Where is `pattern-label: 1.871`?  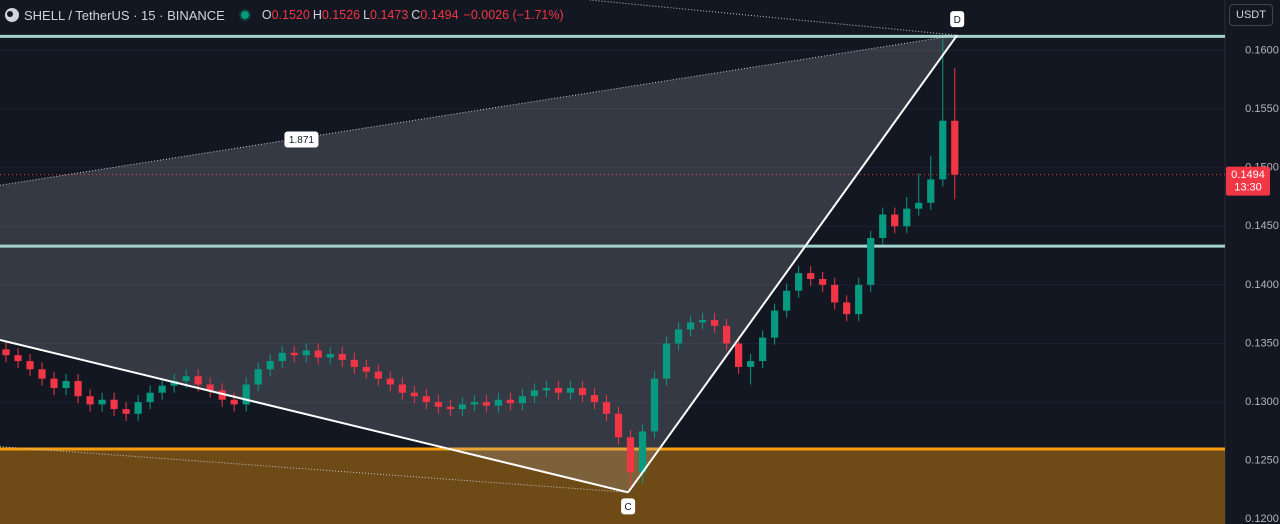
pattern-label: 1.871 is located at coordinates (301, 140).